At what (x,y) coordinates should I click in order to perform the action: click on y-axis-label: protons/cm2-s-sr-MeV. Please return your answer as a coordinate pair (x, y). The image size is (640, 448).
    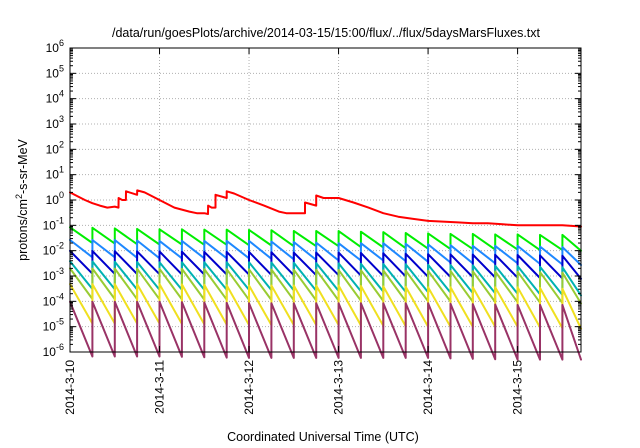
    Looking at the image, I should click on (22, 199).